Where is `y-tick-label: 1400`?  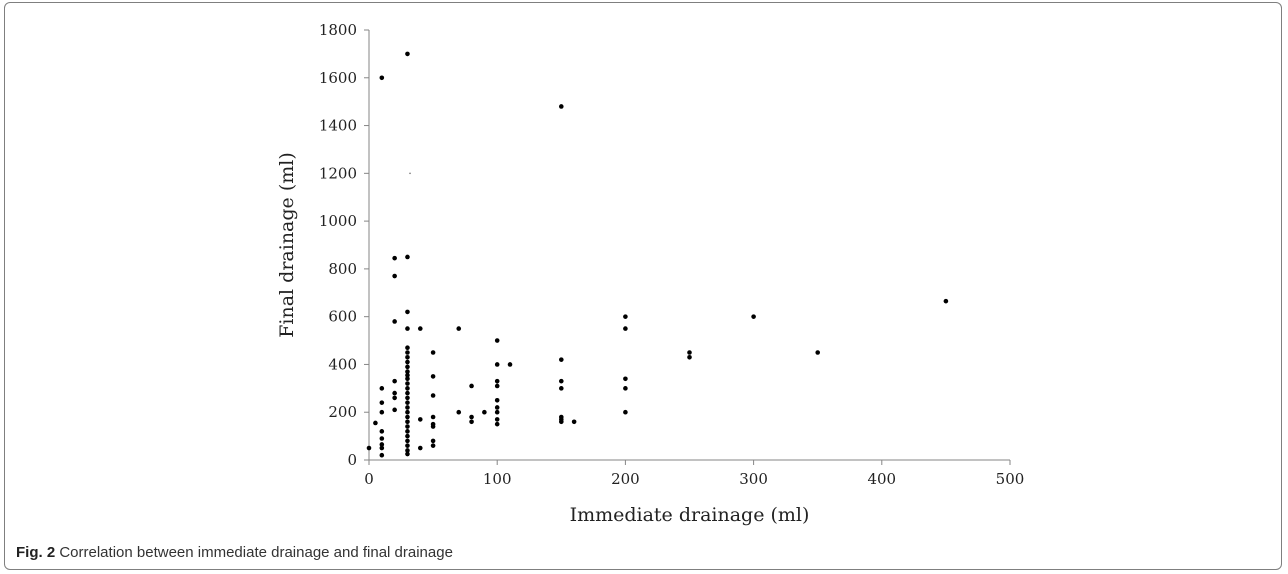 y-tick-label: 1400 is located at coordinates (338, 126).